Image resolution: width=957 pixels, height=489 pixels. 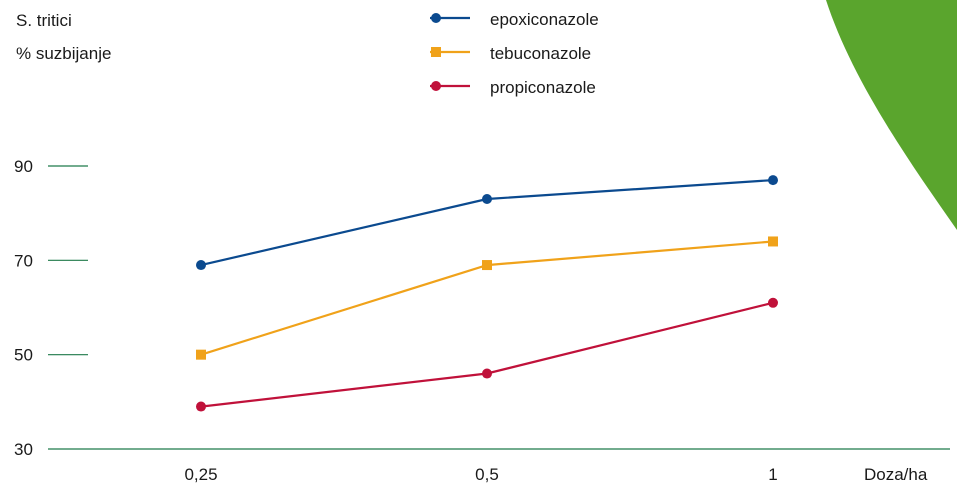 I want to click on x-axis-label: Doza/ha, so click(x=896, y=474).